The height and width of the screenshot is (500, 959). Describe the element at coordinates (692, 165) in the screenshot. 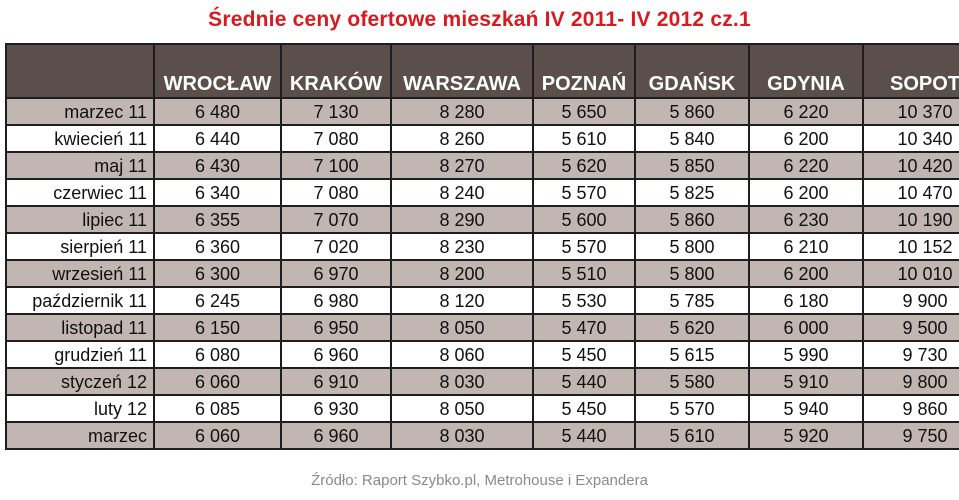

I see `price-cell: 5 850` at that location.